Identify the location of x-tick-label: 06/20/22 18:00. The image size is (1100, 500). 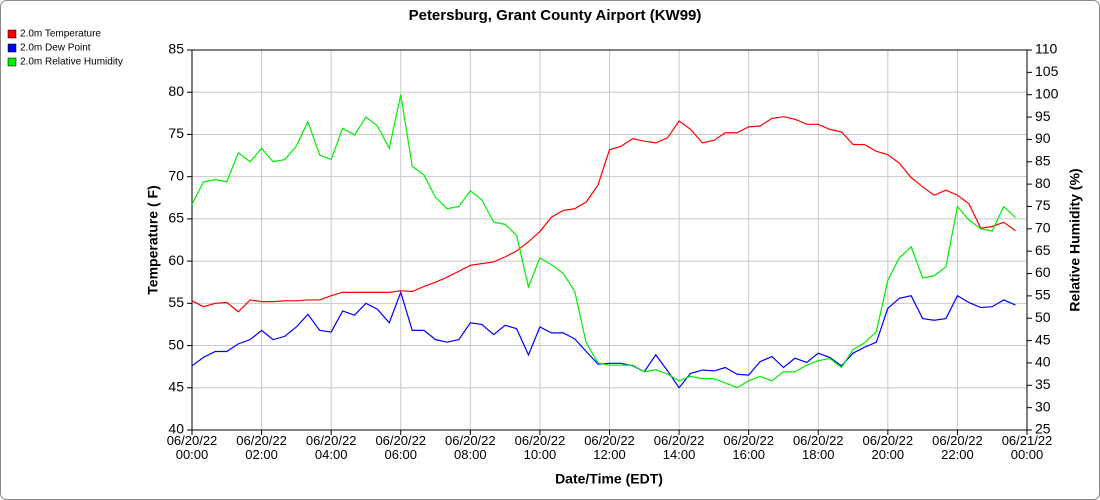
(818, 447).